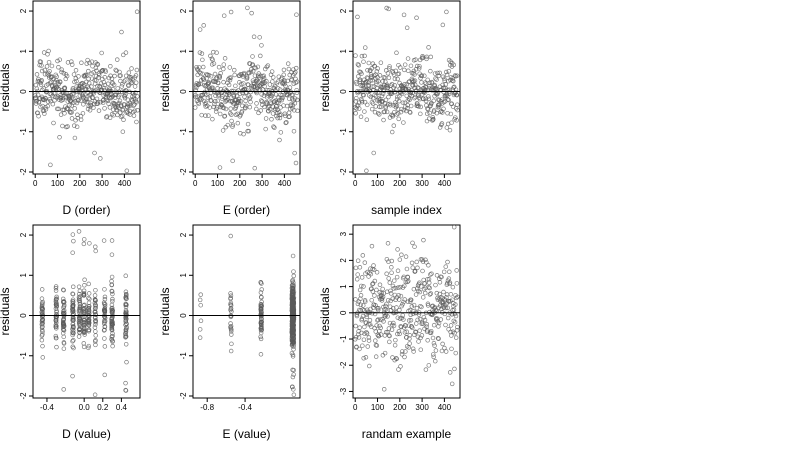 The image size is (800, 450). I want to click on plot-frame, so click(86, 311).